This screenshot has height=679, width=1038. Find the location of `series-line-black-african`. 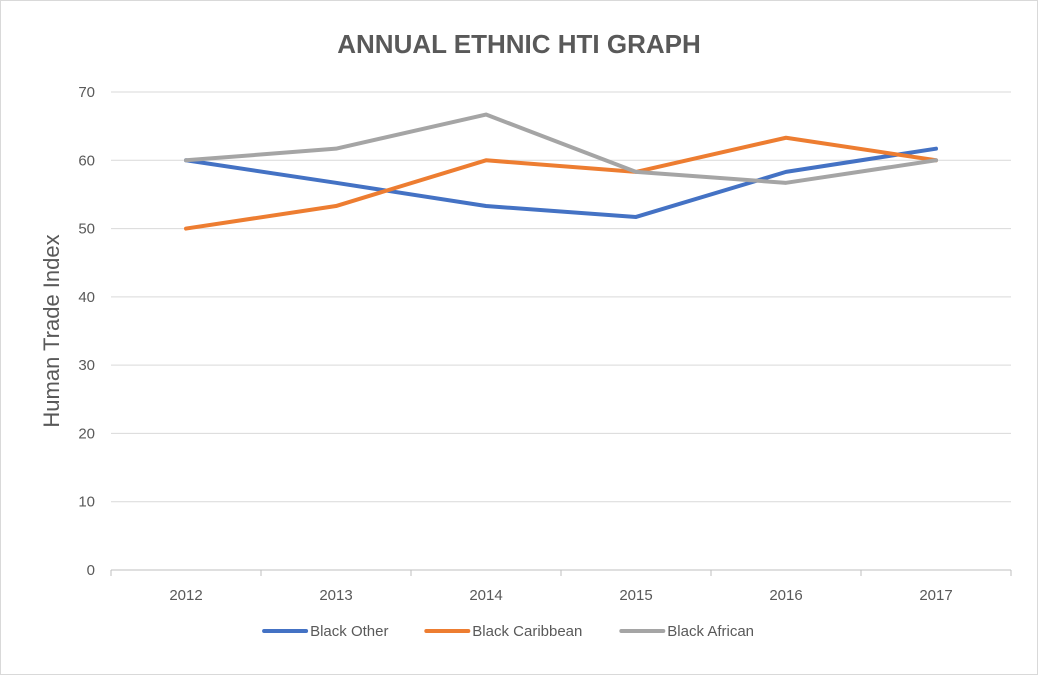

series-line-black-african is located at coordinates (561, 148).